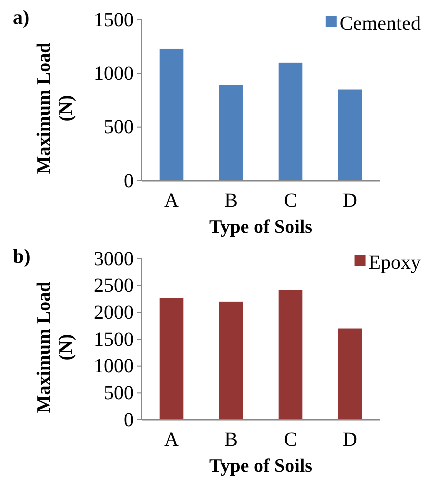  Describe the element at coordinates (114, 313) in the screenshot. I see `y-tick-label: 2000` at that location.